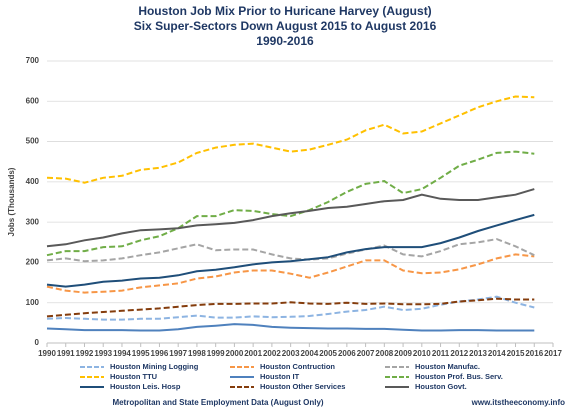  What do you see at coordinates (133, 376) in the screenshot?
I see `legend-label: Houston TTU` at bounding box center [133, 376].